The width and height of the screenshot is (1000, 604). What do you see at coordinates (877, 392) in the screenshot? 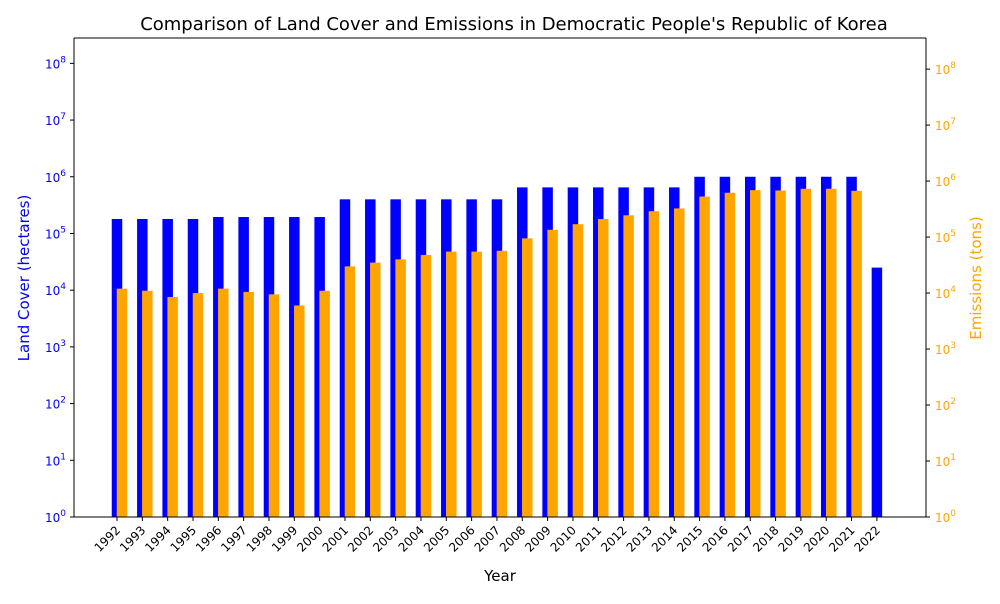
I see `land-cover-bar-2022` at bounding box center [877, 392].